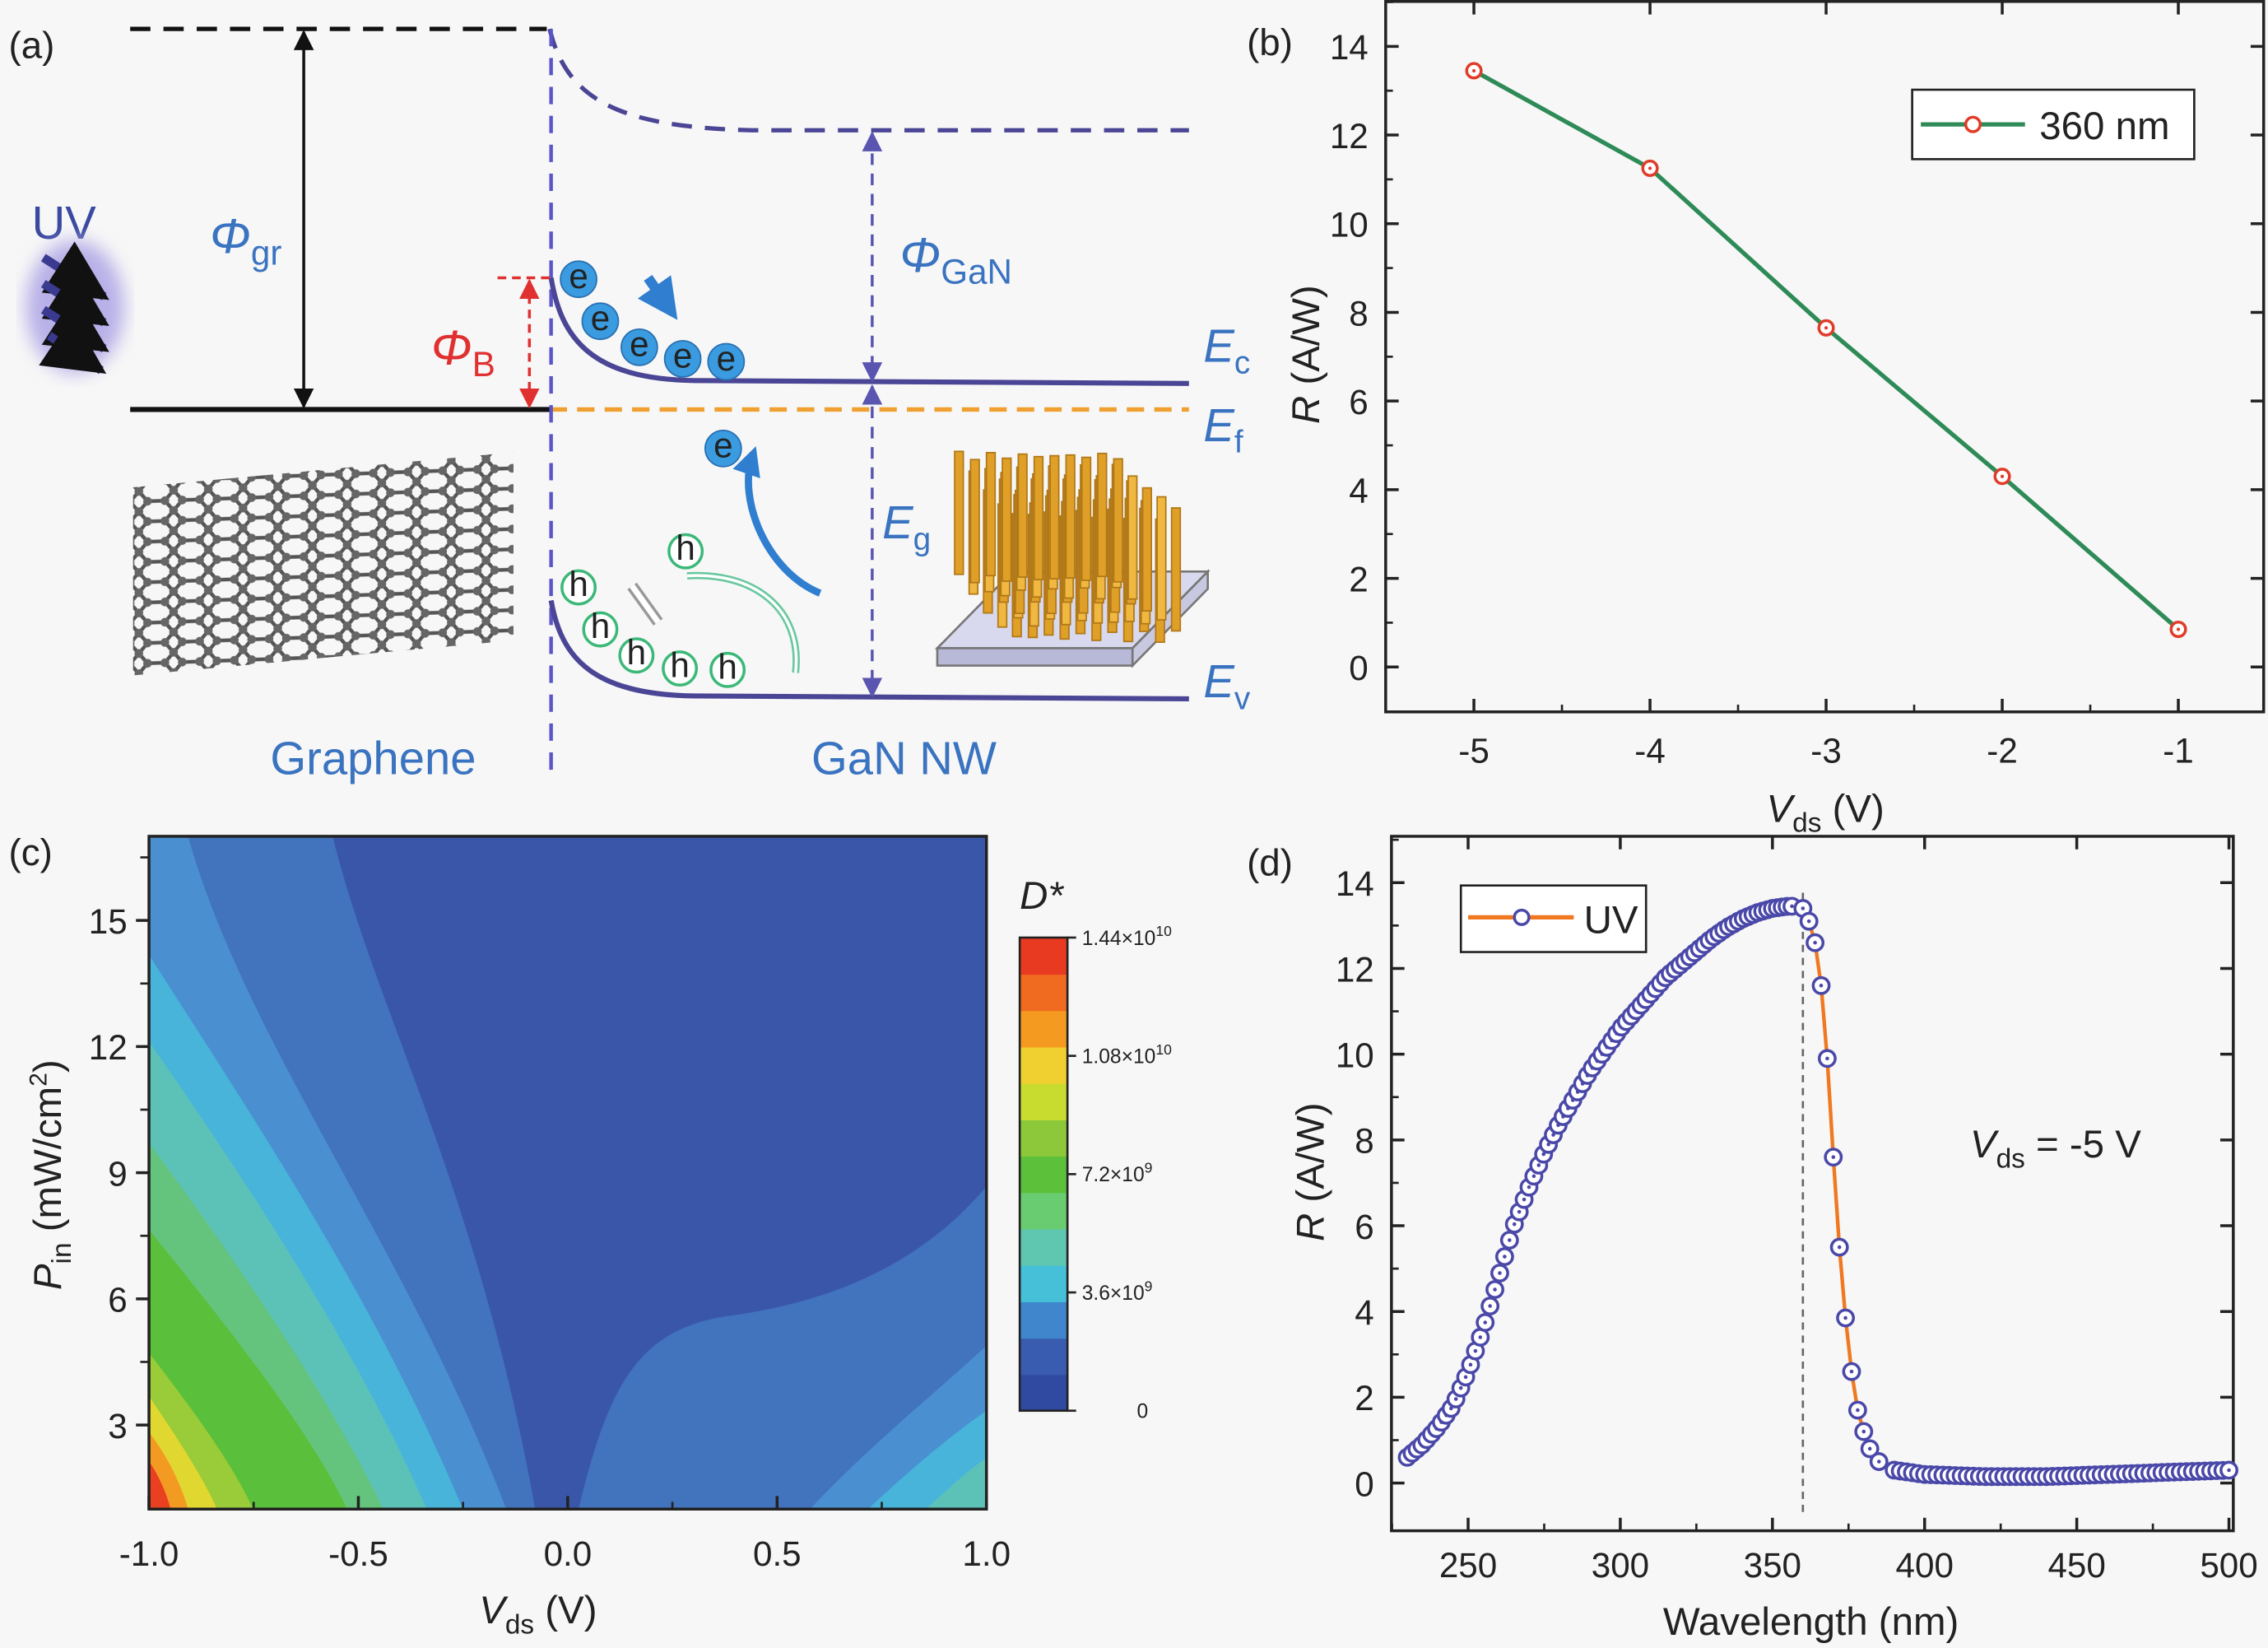 The height and width of the screenshot is (1648, 2268). What do you see at coordinates (358, 1554) in the screenshot?
I see `x-tick-label: -0.5` at bounding box center [358, 1554].